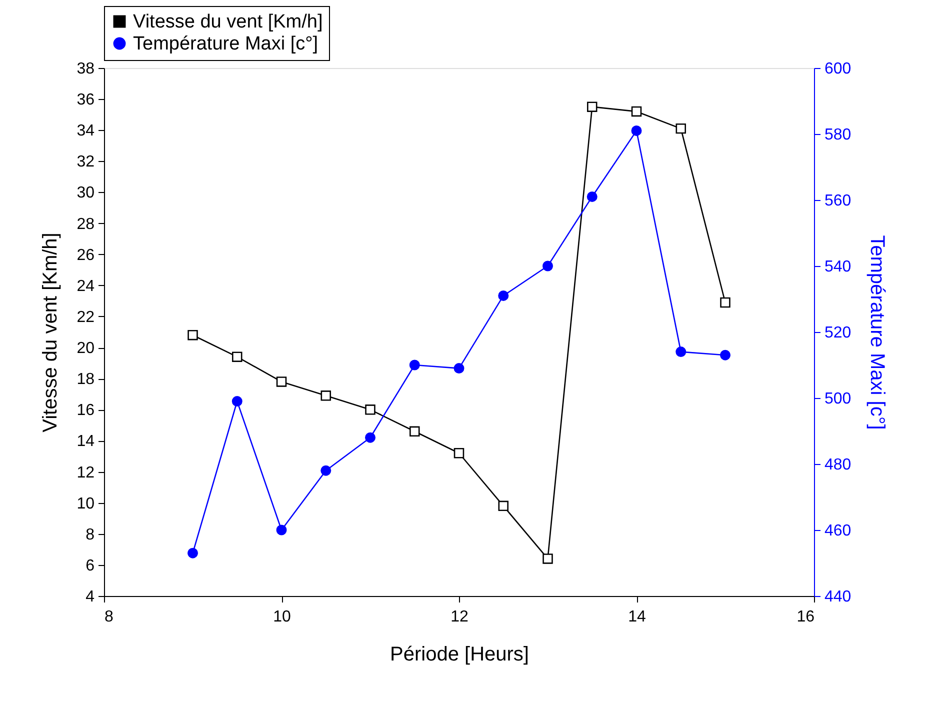  What do you see at coordinates (90, 535) in the screenshot?
I see `y-tick-label: 8` at bounding box center [90, 535].